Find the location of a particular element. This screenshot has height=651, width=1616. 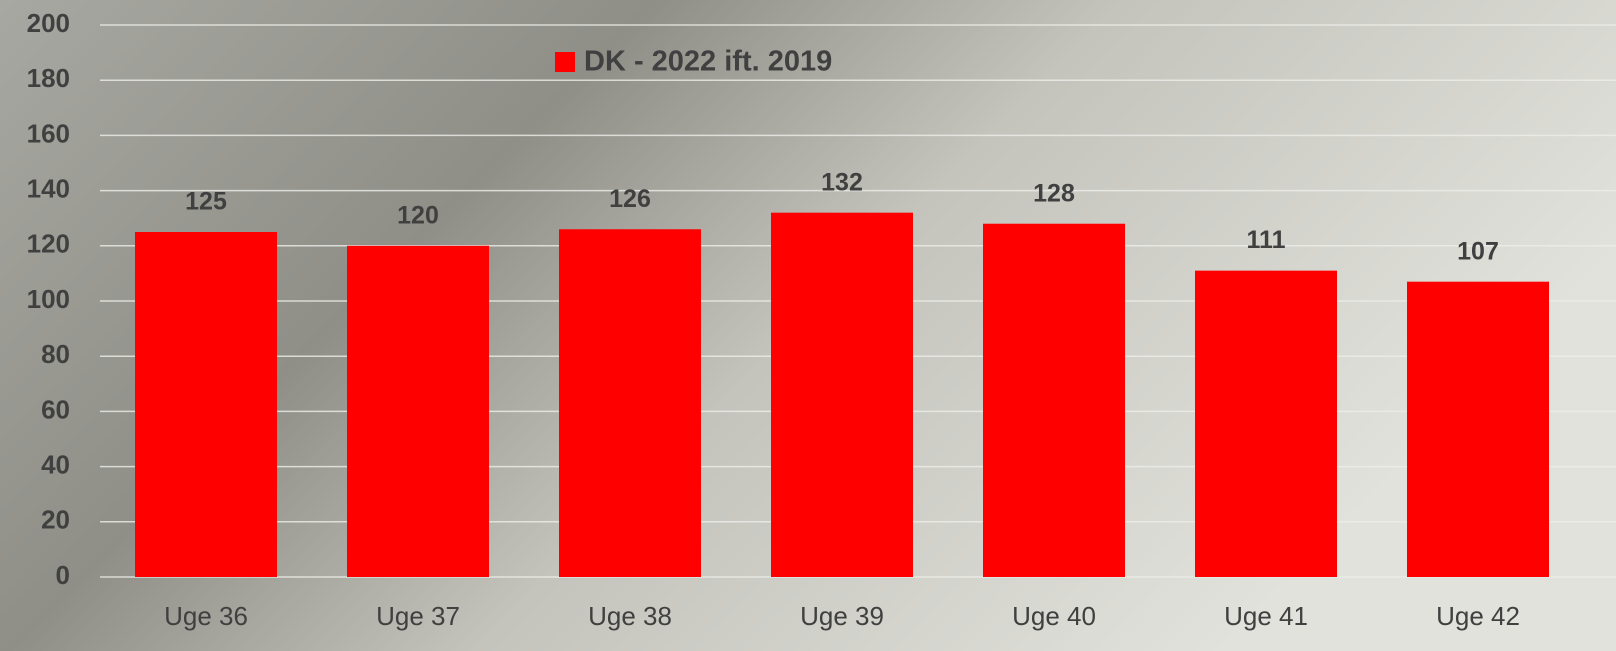

x-tick-label: Uge 41 is located at coordinates (1266, 616).